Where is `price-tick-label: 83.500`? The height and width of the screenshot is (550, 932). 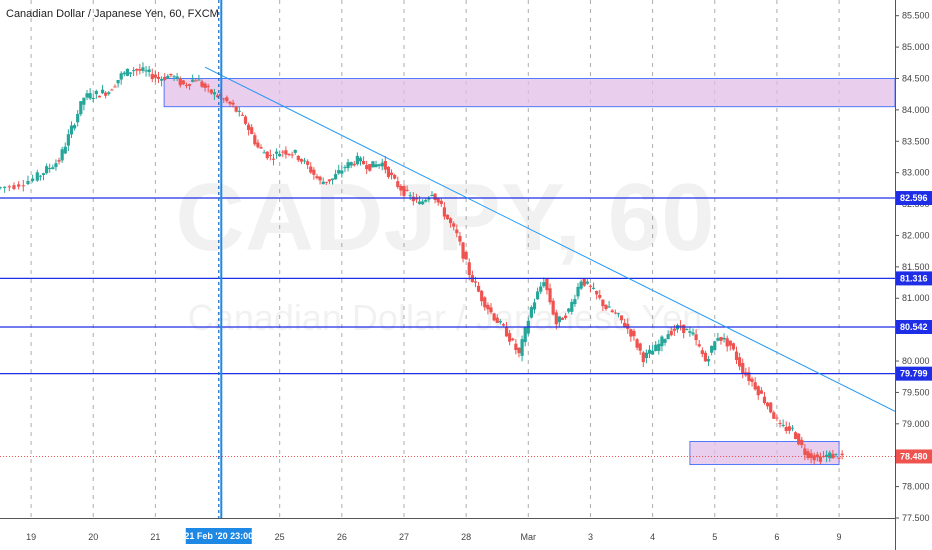
price-tick-label: 83.500 is located at coordinates (916, 141).